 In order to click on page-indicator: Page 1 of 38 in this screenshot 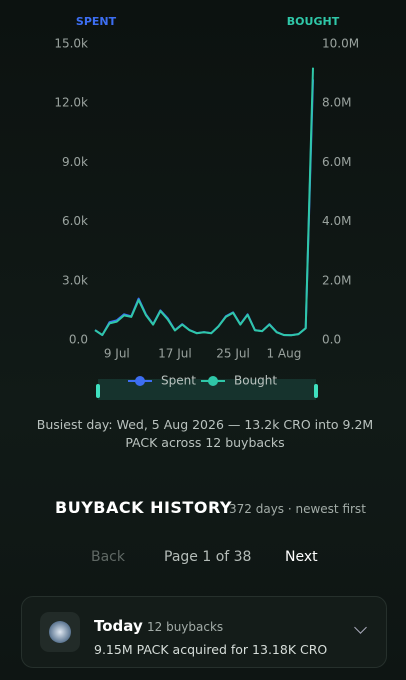, I will do `click(208, 557)`.